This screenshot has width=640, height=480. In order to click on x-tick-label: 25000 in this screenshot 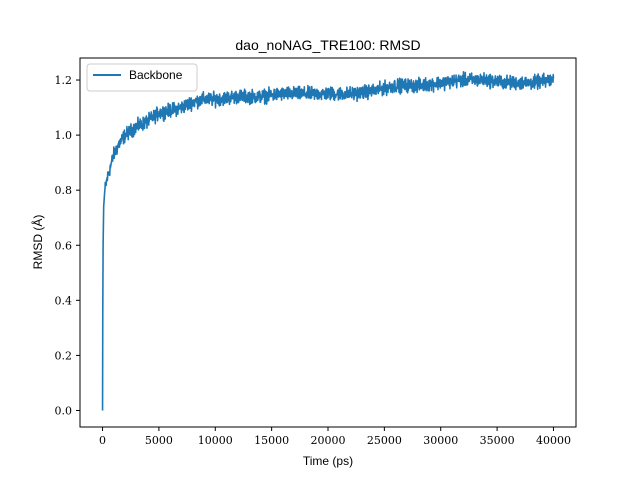, I will do `click(384, 440)`.